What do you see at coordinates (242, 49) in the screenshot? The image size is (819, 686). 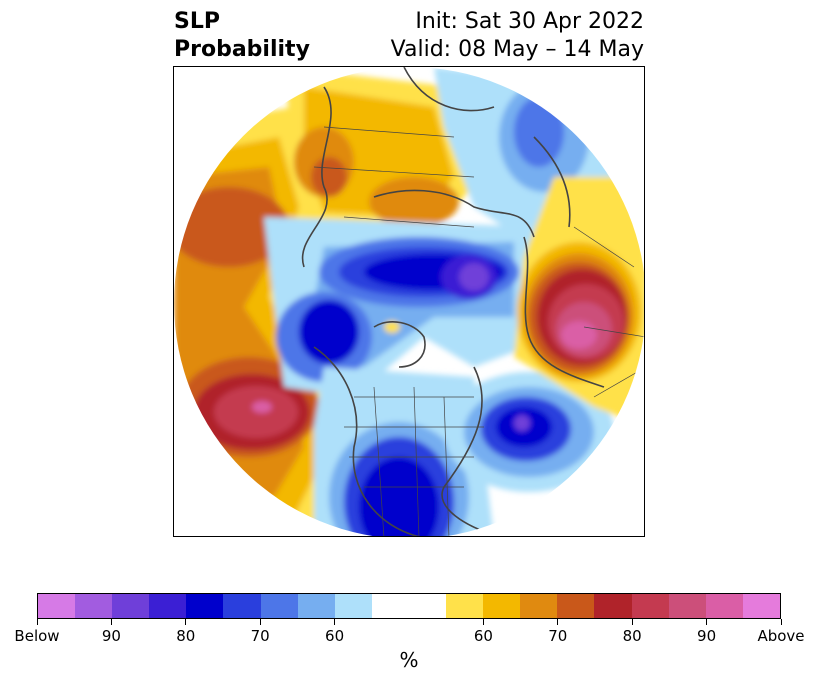 I see `title-line-probability: Probability` at bounding box center [242, 49].